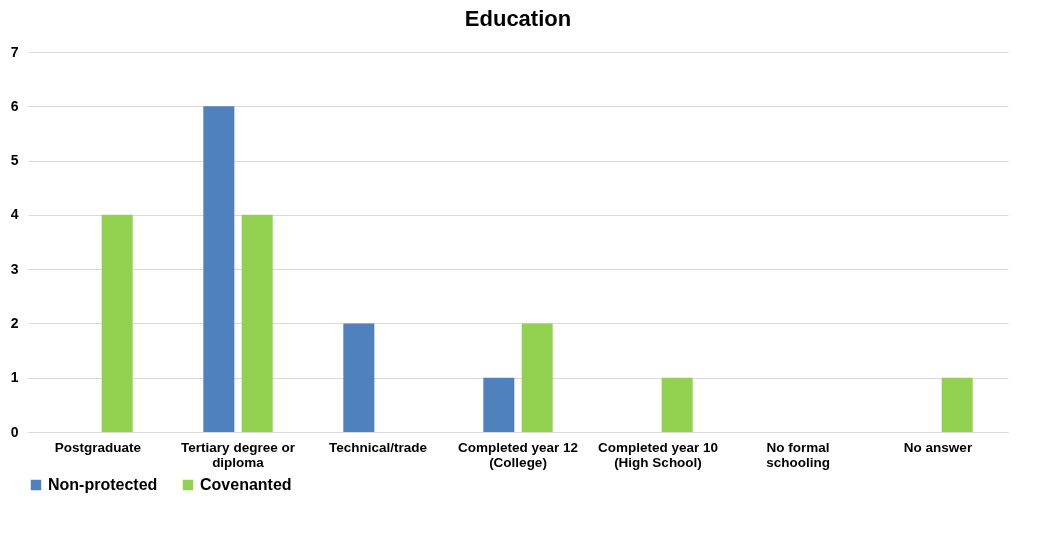  Describe the element at coordinates (658, 454) in the screenshot. I see `x-tick-label: Completed year 10 (High School)` at that location.